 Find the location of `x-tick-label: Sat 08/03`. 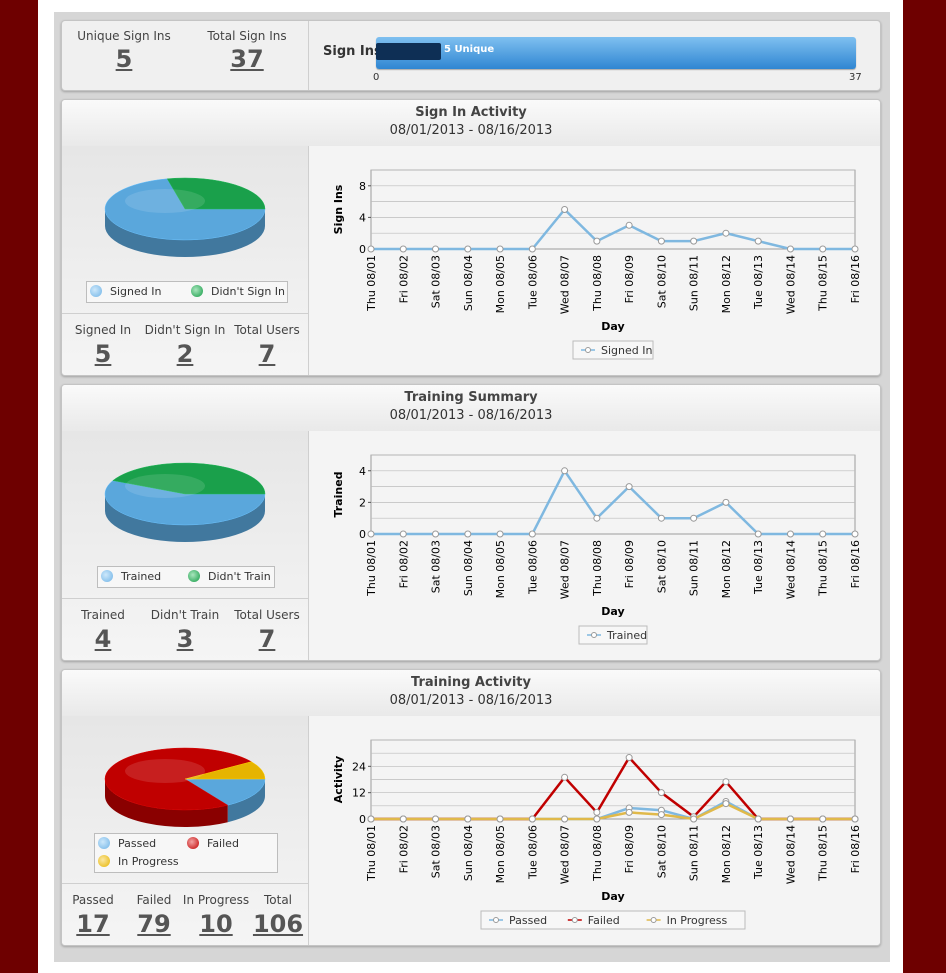

x-tick-label: Sat 08/03 is located at coordinates (436, 851).